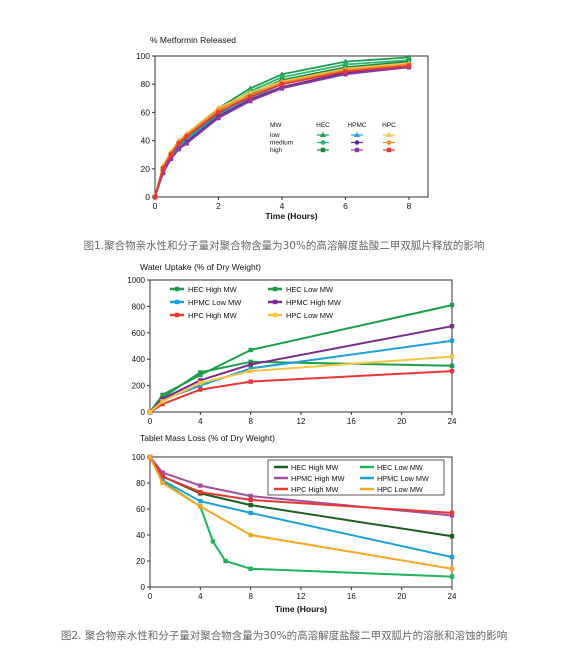 Image resolution: width=568 pixels, height=662 pixels. Describe the element at coordinates (284, 246) in the screenshot. I see `figure1-caption: 图1.聚合物亲水性和分子量对聚合物含量为30%的高溶解度盐酸二甲双胍片释放的影响` at that location.